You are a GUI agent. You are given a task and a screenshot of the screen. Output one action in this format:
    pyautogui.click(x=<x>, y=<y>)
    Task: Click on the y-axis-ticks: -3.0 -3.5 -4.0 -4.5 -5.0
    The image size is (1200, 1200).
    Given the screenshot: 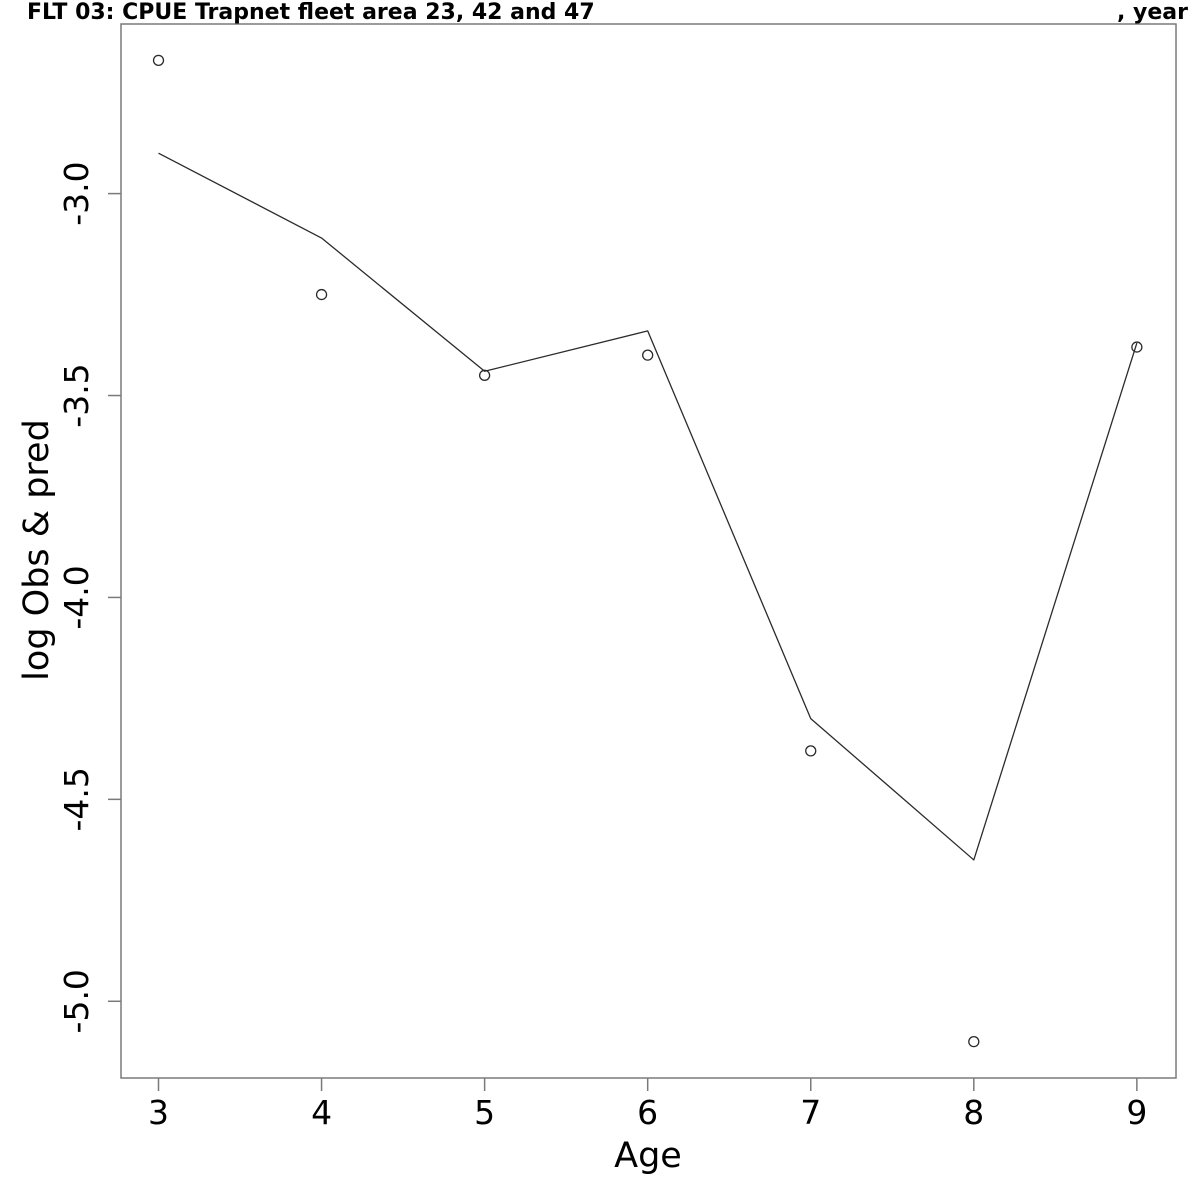 What is the action you would take?
    pyautogui.click(x=89, y=597)
    